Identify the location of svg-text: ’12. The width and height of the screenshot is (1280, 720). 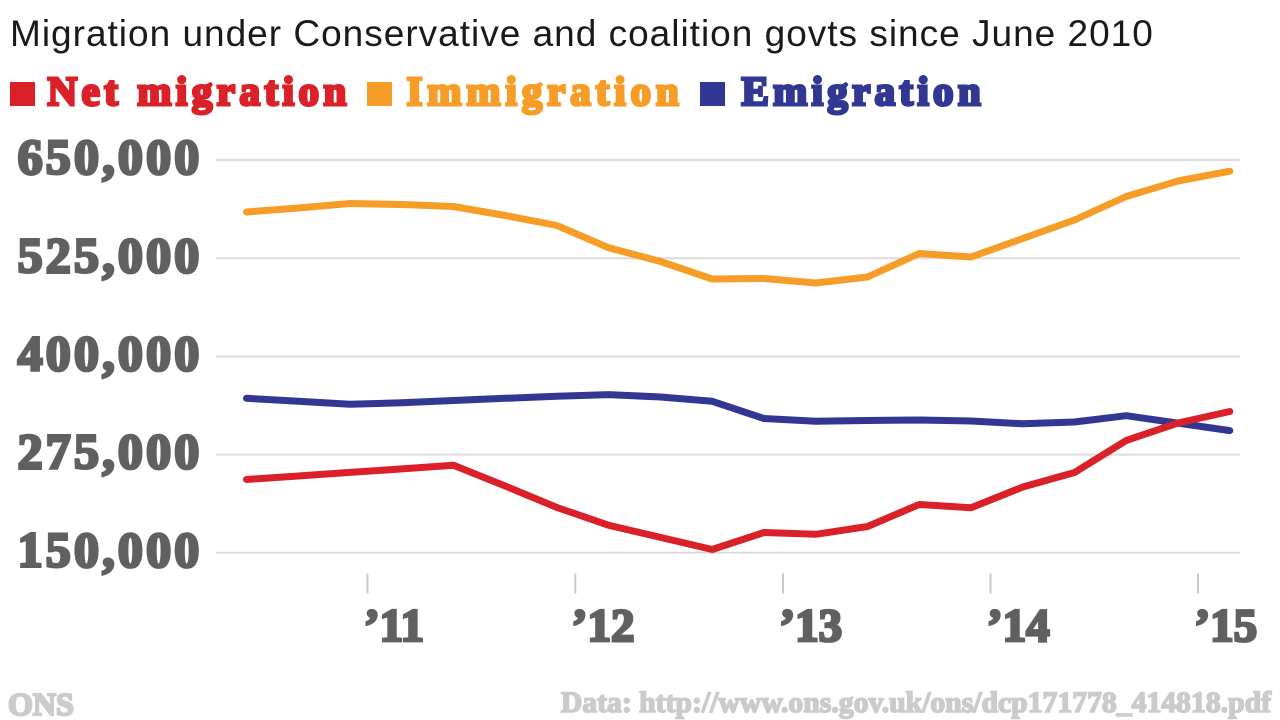
(603, 626).